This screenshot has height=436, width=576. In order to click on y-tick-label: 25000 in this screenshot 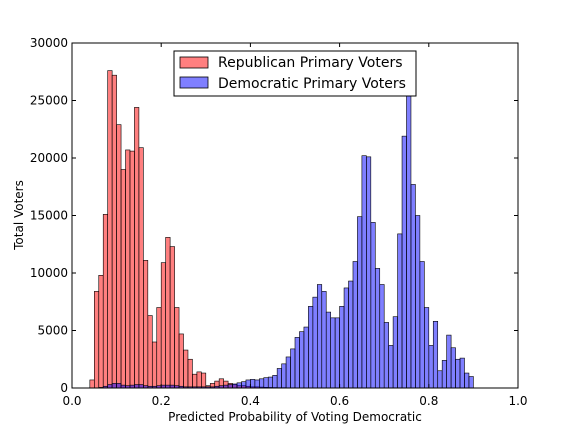, I will do `click(49, 101)`.